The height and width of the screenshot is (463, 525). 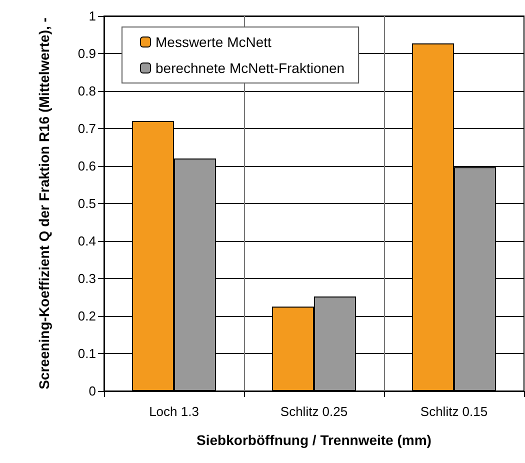 I want to click on y-tick-label: 0.7, so click(x=87, y=128).